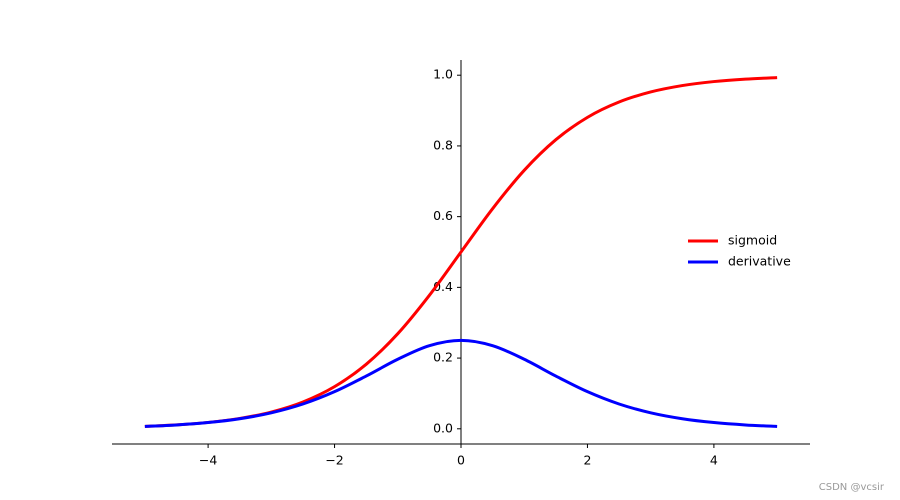 Image resolution: width=900 pixels, height=500 pixels. Describe the element at coordinates (461, 460) in the screenshot. I see `x-tick-label: 0` at that location.